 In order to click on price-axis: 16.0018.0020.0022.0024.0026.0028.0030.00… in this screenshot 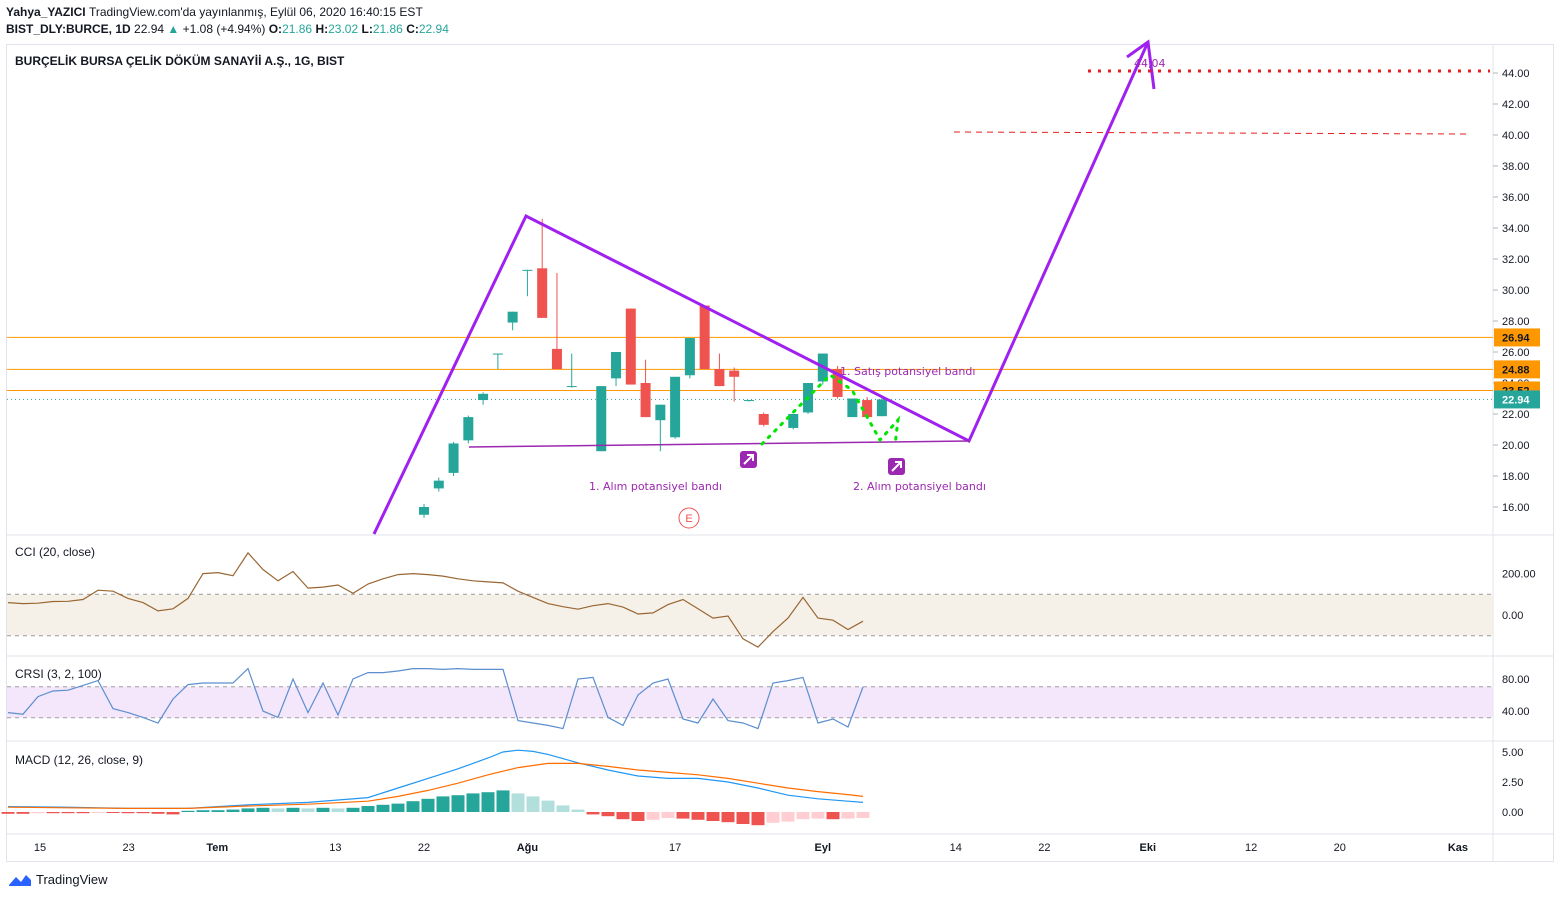, I will do `click(1511, 291)`.